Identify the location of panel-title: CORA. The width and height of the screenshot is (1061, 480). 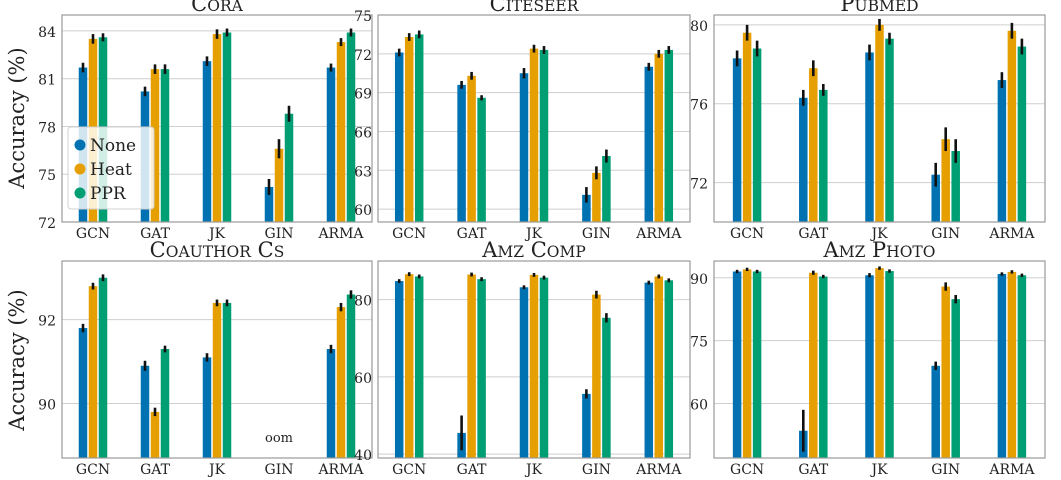
(217, 8).